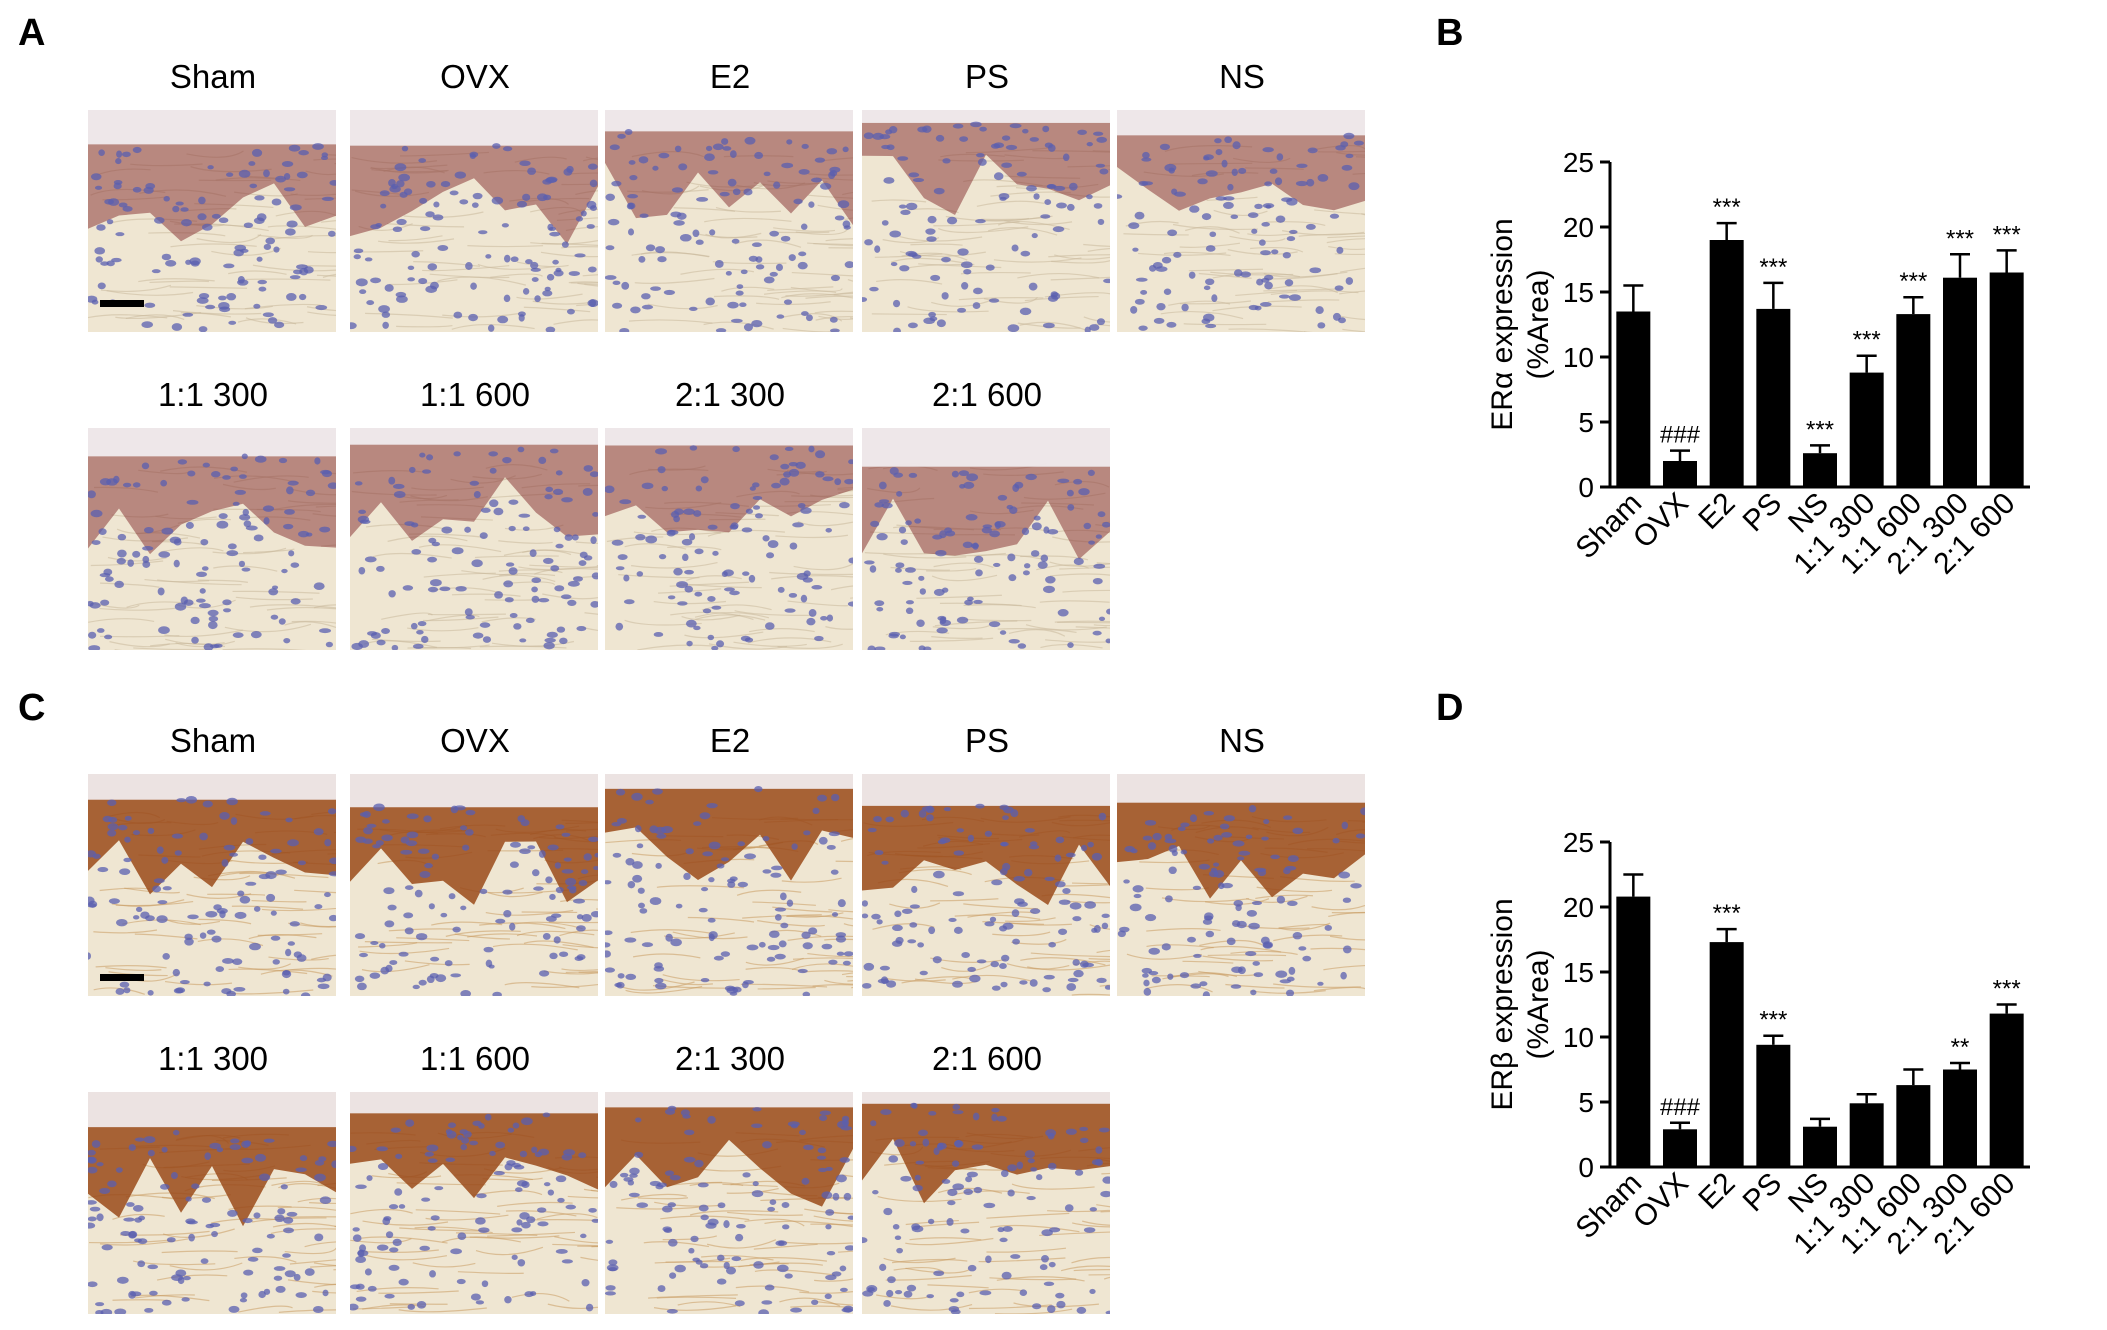  I want to click on y-axis-label: ERα expression (%Area), so click(1520, 324).